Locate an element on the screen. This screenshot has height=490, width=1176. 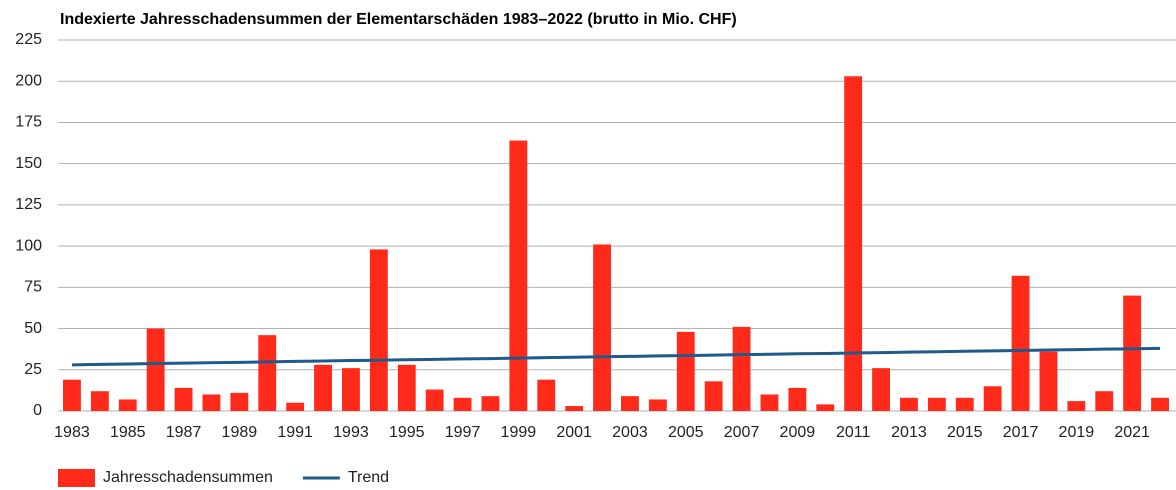
x-tick-label: 2019 is located at coordinates (1077, 432).